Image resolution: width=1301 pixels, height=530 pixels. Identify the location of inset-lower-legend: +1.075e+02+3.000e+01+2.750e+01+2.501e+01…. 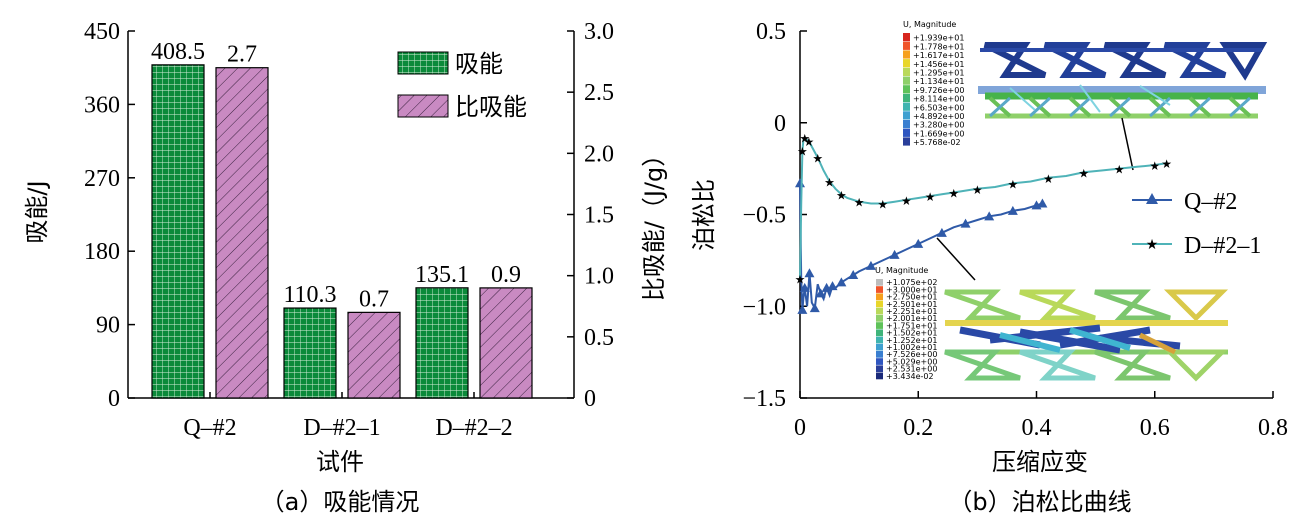
(906, 329).